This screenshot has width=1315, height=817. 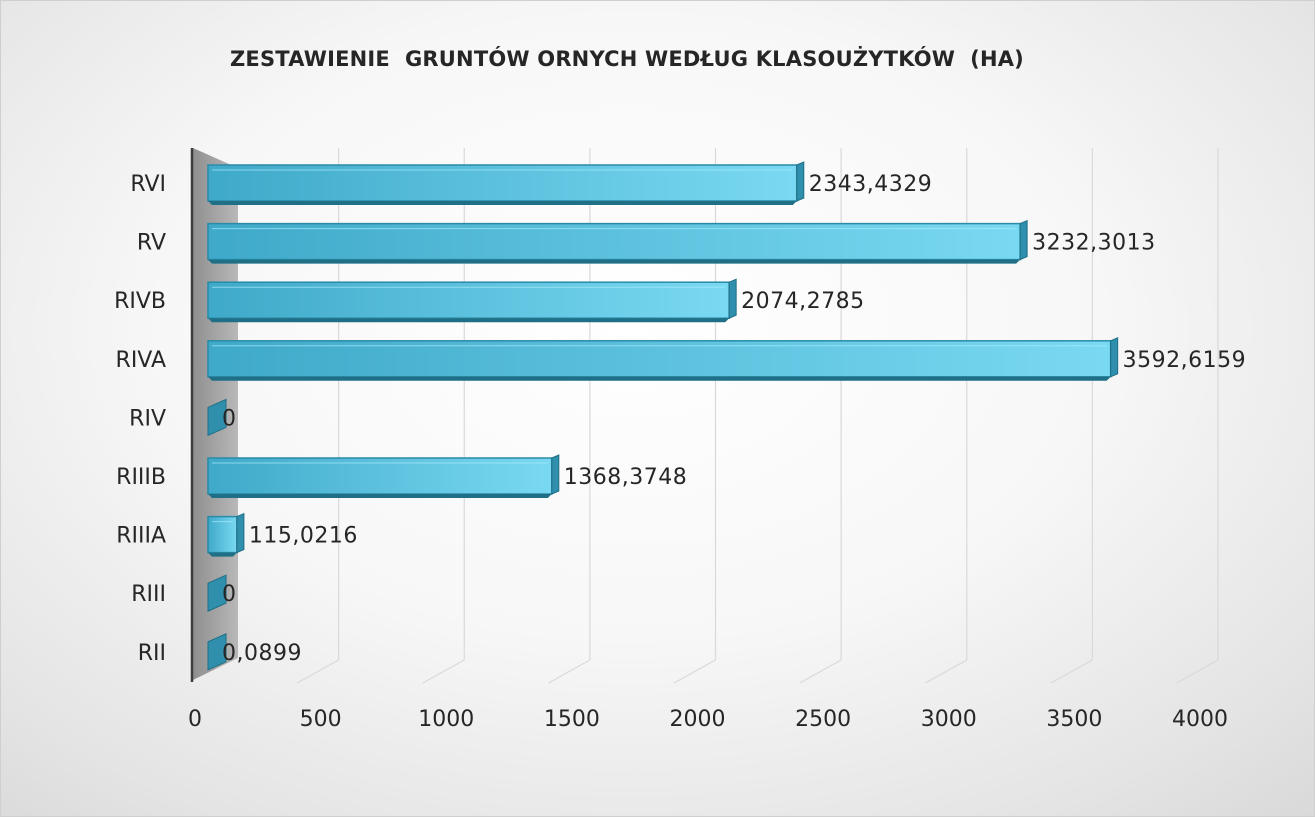 I want to click on data-label: 115,0216, so click(x=303, y=536).